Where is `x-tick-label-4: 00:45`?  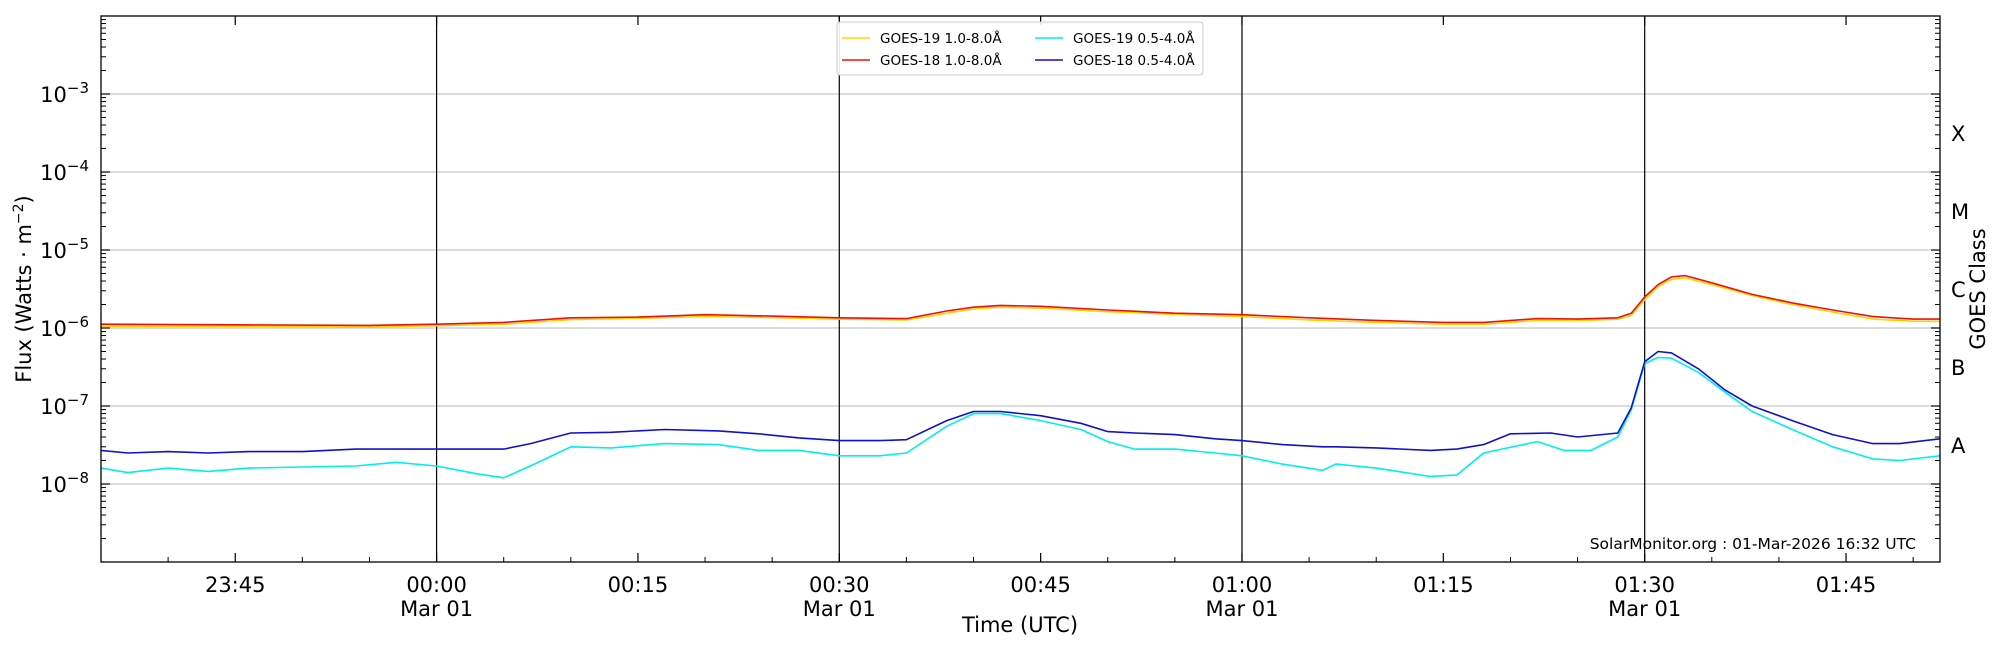 x-tick-label-4: 00:45 is located at coordinates (1040, 585).